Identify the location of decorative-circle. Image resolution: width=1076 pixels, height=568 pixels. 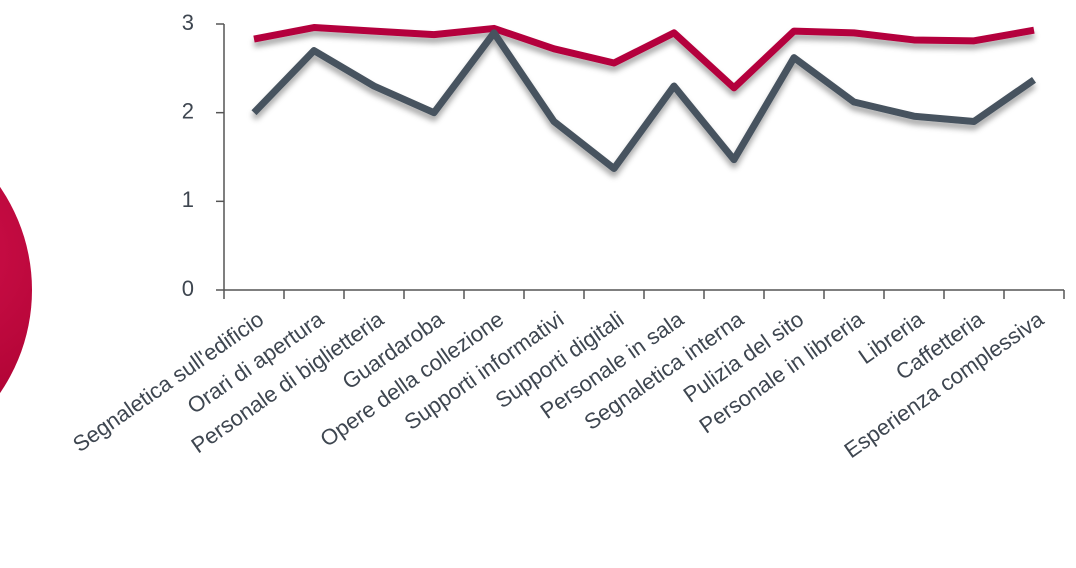
(16, 290).